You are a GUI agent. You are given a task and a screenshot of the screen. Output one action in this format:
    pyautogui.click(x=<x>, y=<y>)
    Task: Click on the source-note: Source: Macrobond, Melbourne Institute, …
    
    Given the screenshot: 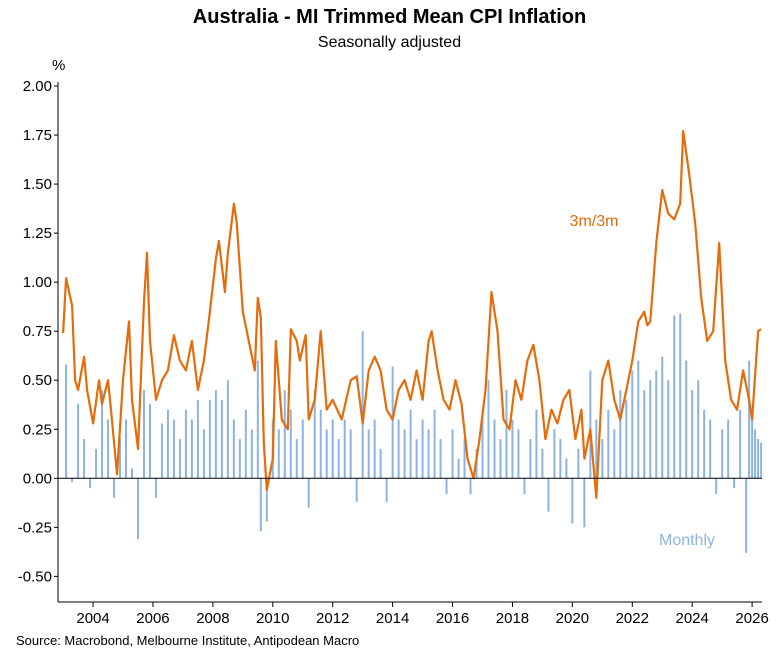 What is the action you would take?
    pyautogui.click(x=188, y=640)
    